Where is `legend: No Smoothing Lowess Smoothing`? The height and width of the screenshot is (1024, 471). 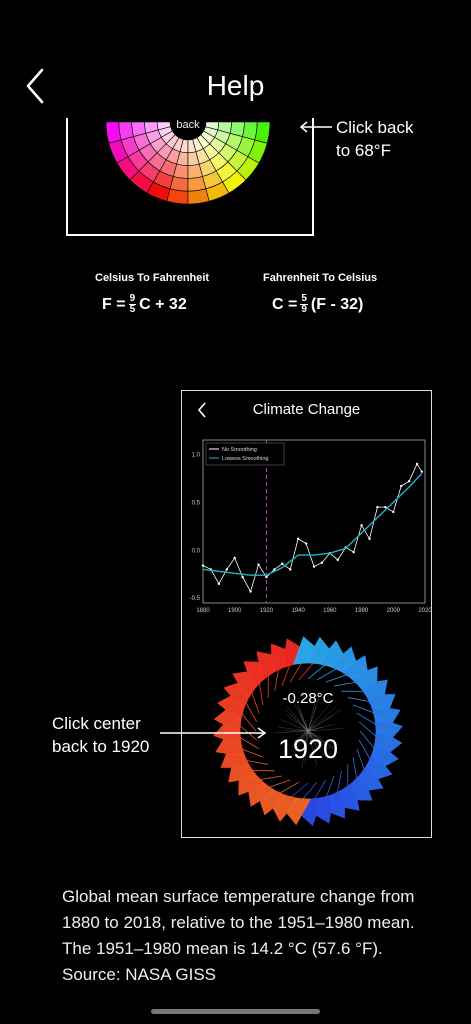
legend: No Smoothing Lowess Smoothing is located at coordinates (245, 454).